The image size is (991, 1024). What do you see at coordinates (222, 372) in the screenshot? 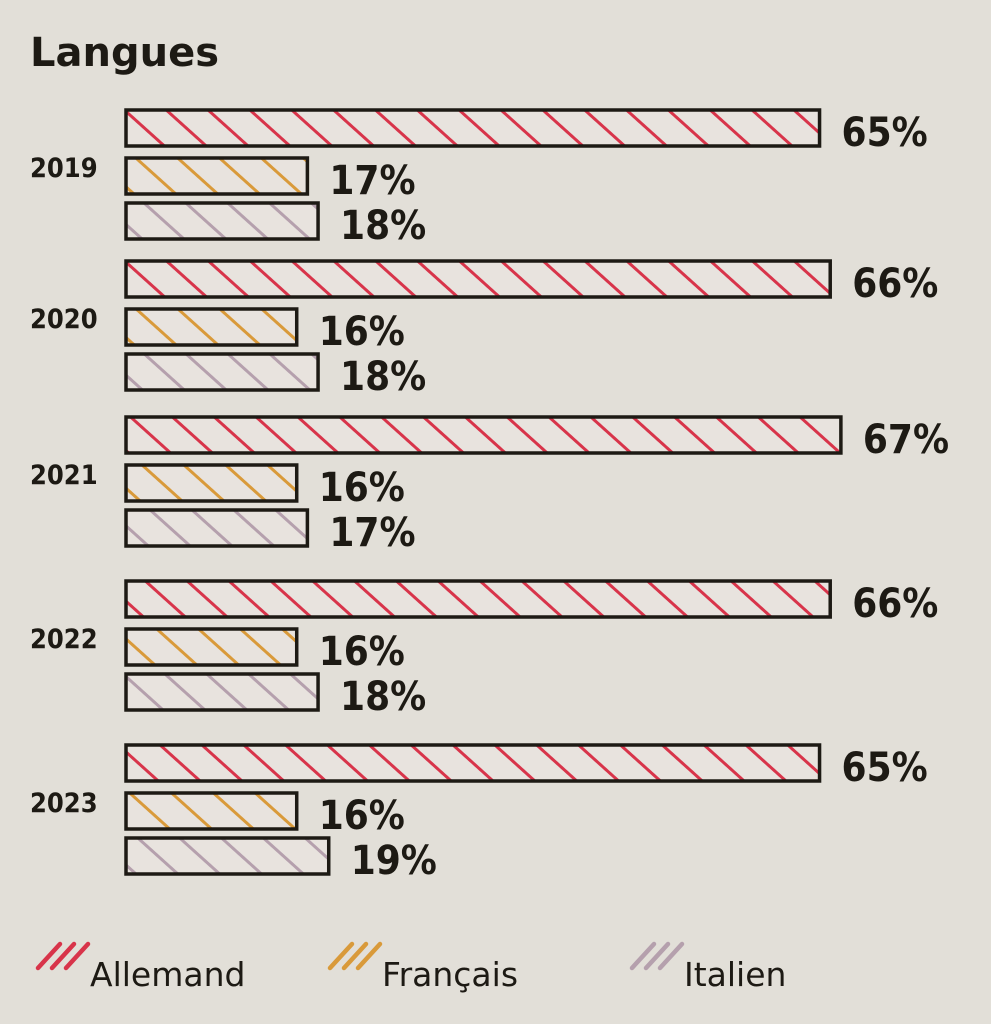
I see `bar-italien-2020` at bounding box center [222, 372].